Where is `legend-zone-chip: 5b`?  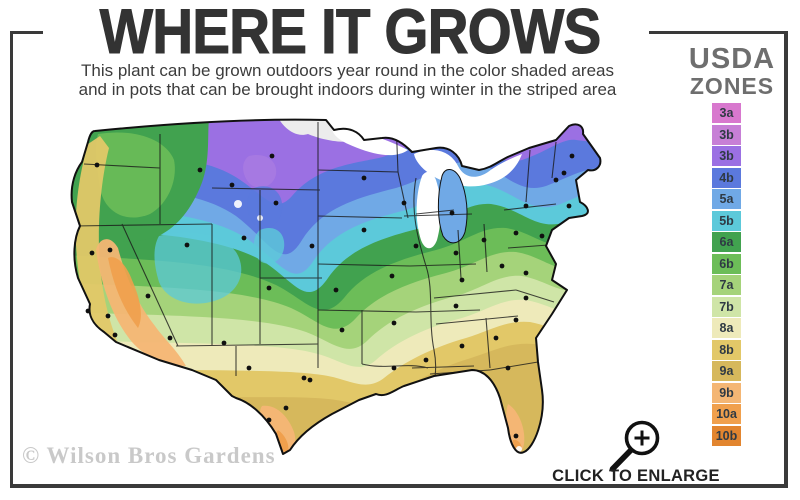
legend-zone-chip: 5b is located at coordinates (726, 220).